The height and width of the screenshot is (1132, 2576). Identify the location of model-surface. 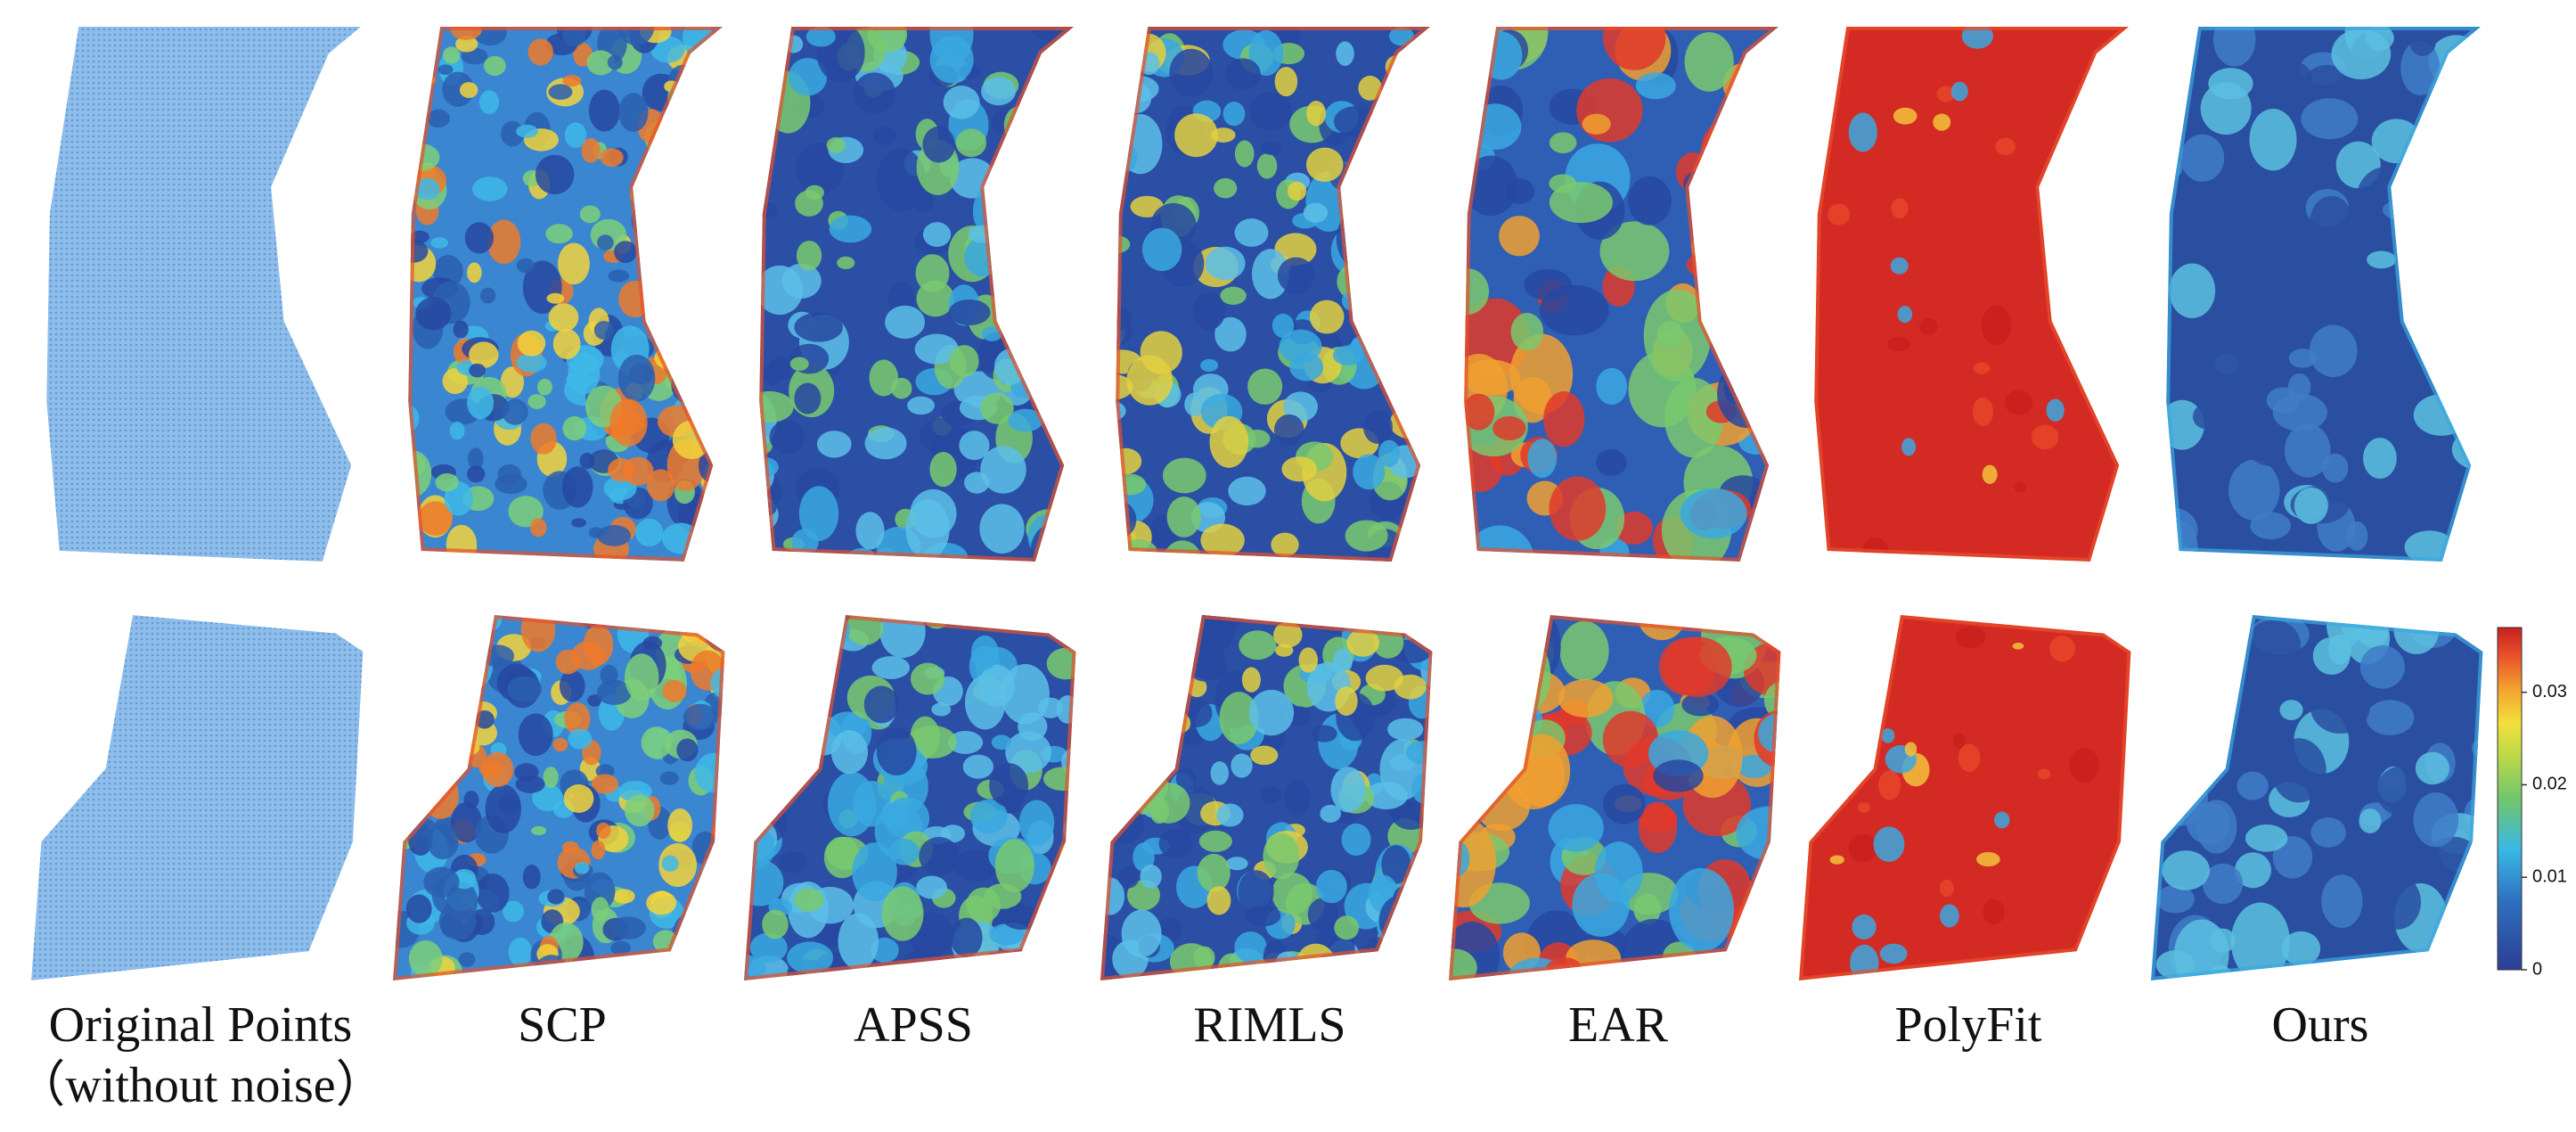
(1965, 797).